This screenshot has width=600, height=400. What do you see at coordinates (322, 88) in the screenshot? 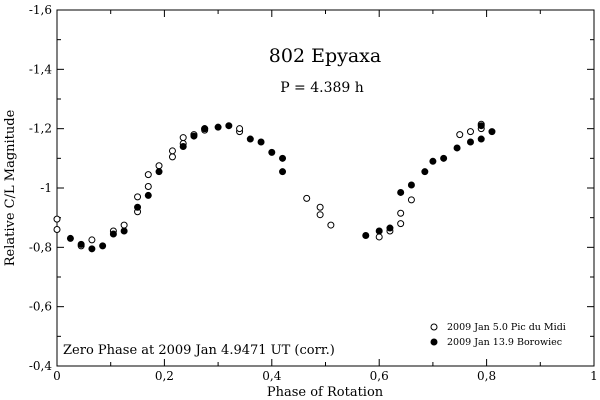
I see `chart-subtitle: P = 4.389 h` at bounding box center [322, 88].